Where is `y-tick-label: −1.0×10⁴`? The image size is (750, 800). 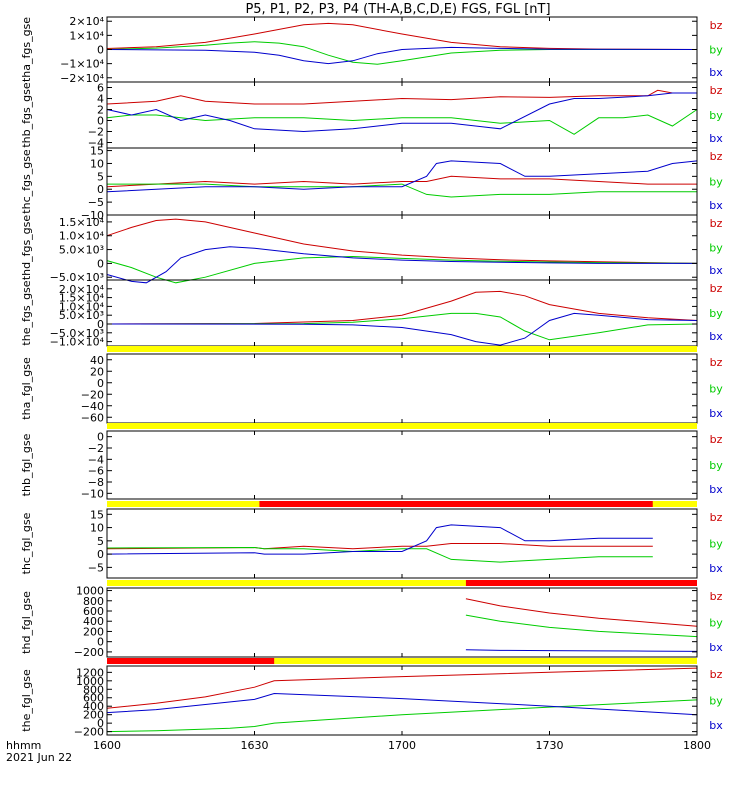 y-tick-label: −1.0×10⁴ is located at coordinates (77, 342).